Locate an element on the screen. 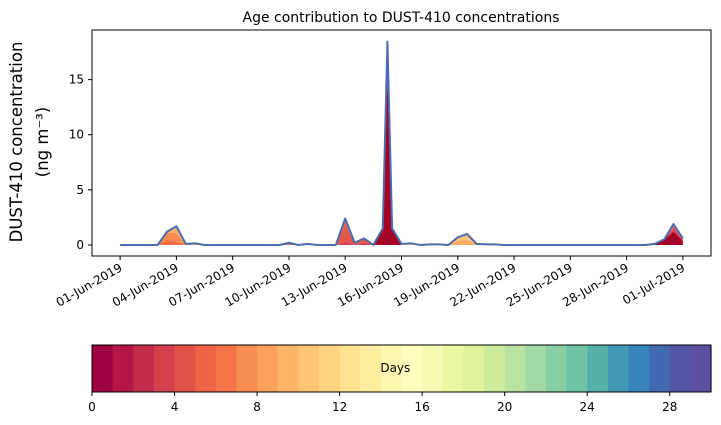 The height and width of the screenshot is (425, 721). y-axis: 0 5 10 15 is located at coordinates (80, 162).